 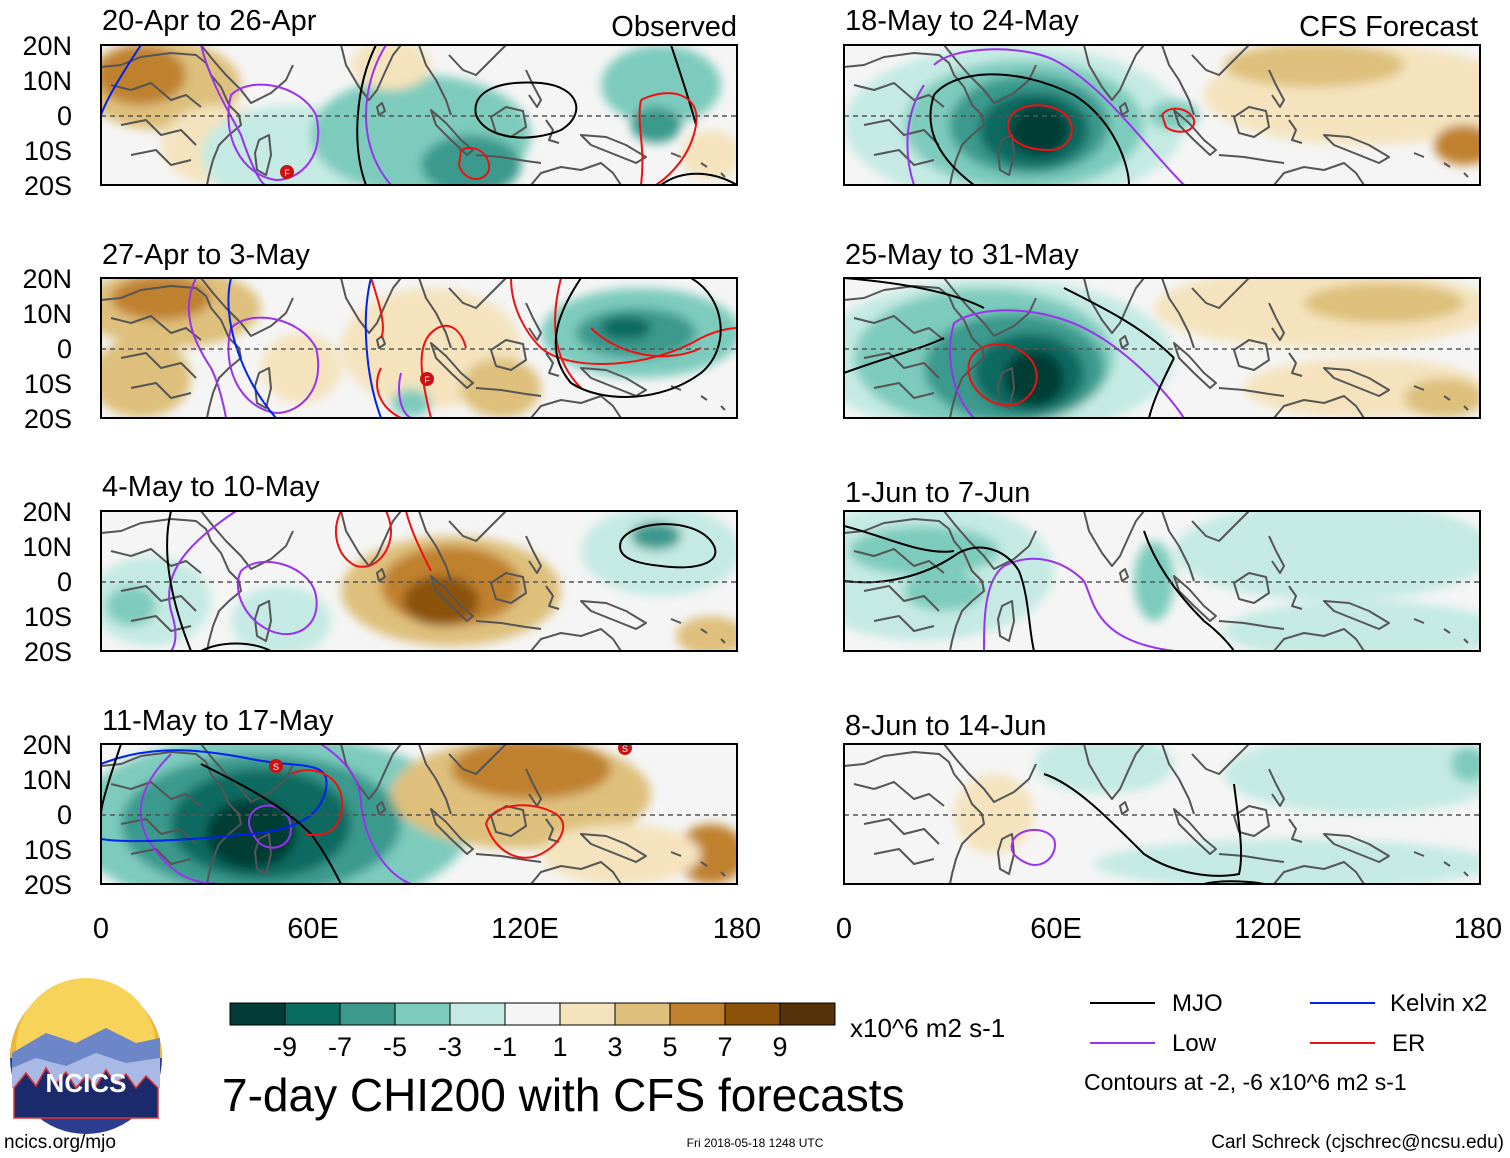 I want to click on panel-3: 4-May to 10-May, so click(x=419, y=561).